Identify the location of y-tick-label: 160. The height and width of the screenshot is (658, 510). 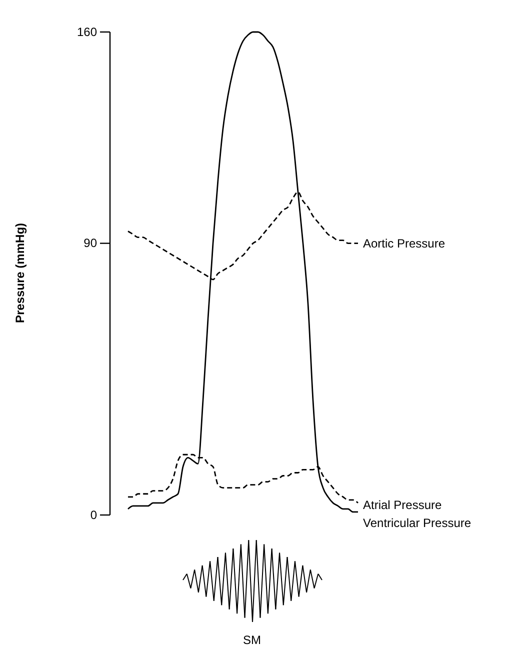
(87, 31).